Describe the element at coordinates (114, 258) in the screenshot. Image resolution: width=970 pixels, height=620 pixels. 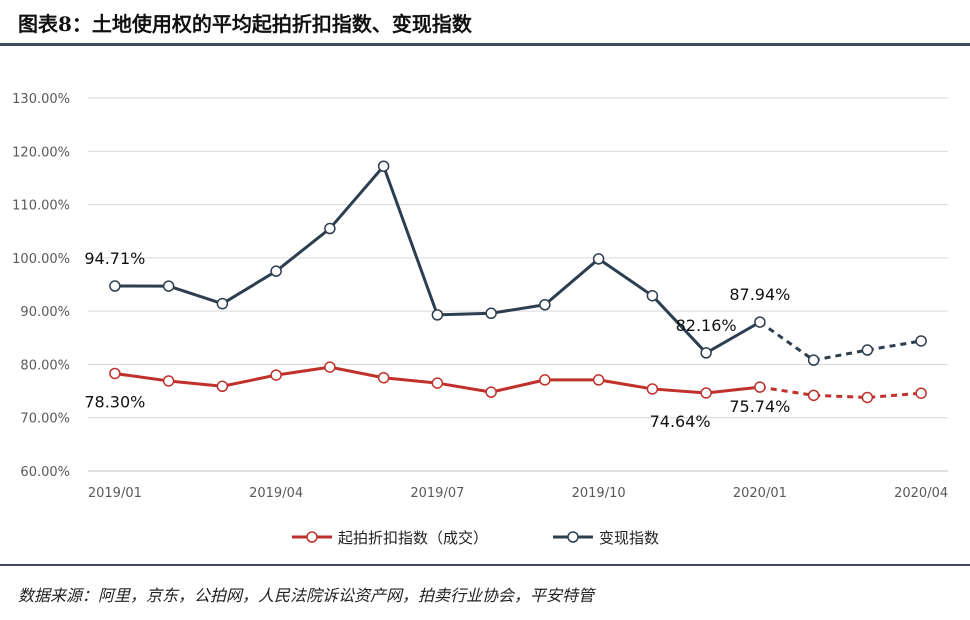
I see `data-label: 94.71%` at that location.